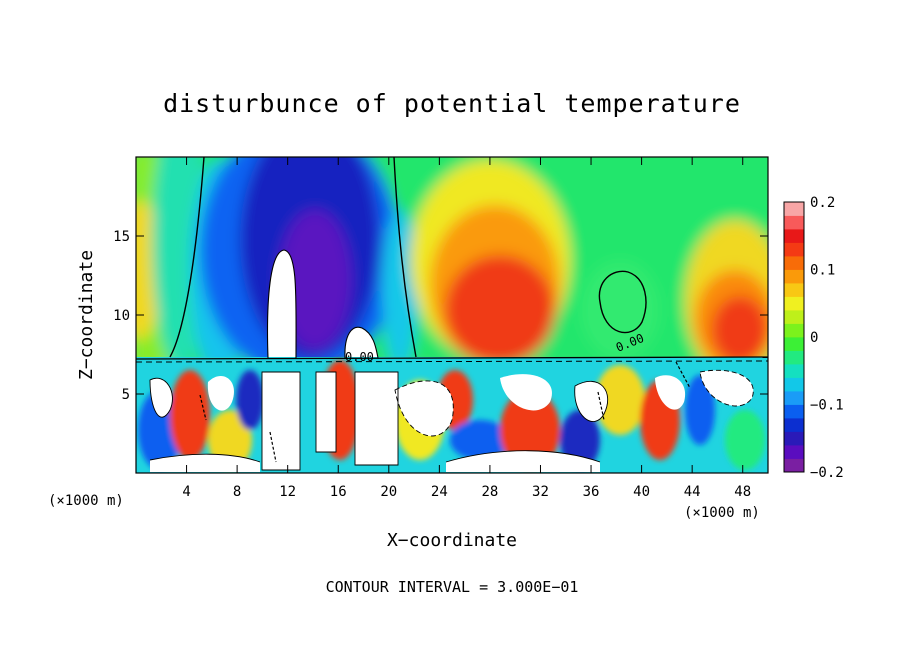  I want to click on colorbar: 0.2 0.1 0 −0.1 −0.2, so click(813, 338).